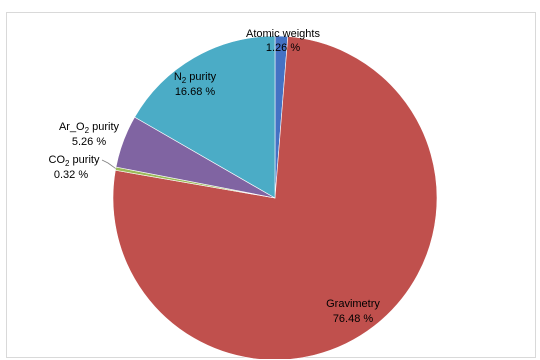 The image size is (540, 360). What do you see at coordinates (178, 77) in the screenshot?
I see `label-n2-main: N` at bounding box center [178, 77].